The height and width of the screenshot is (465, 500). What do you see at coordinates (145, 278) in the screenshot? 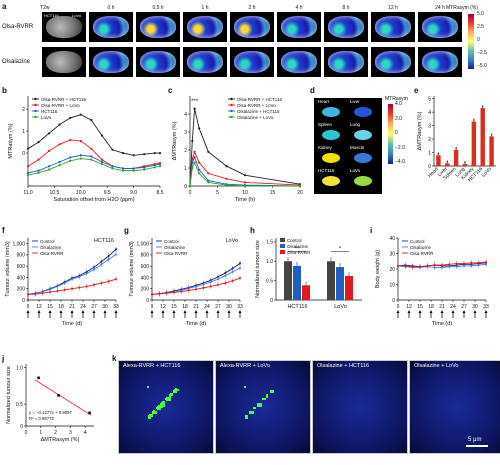
I see `y-tick-label: 400` at bounding box center [145, 278].